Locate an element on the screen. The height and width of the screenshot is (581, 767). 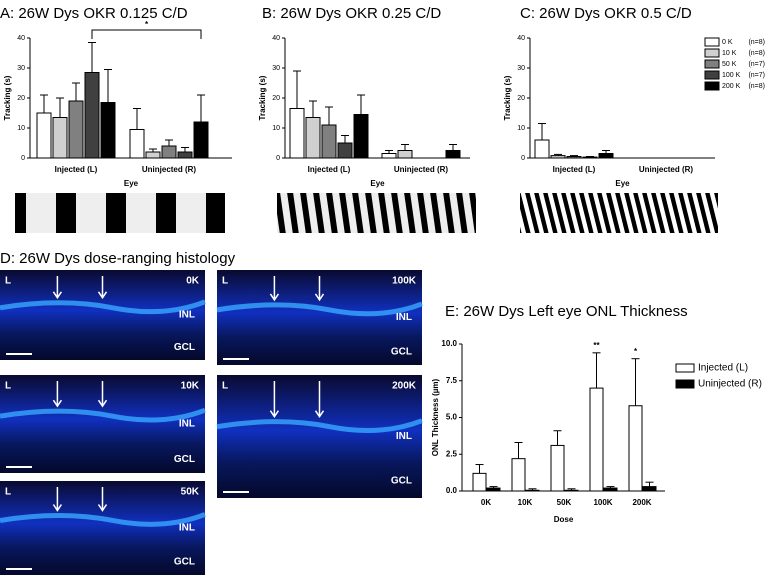
chart-title: E: 26W Dys Left eye ONL Thickness is located at coordinates (566, 311).